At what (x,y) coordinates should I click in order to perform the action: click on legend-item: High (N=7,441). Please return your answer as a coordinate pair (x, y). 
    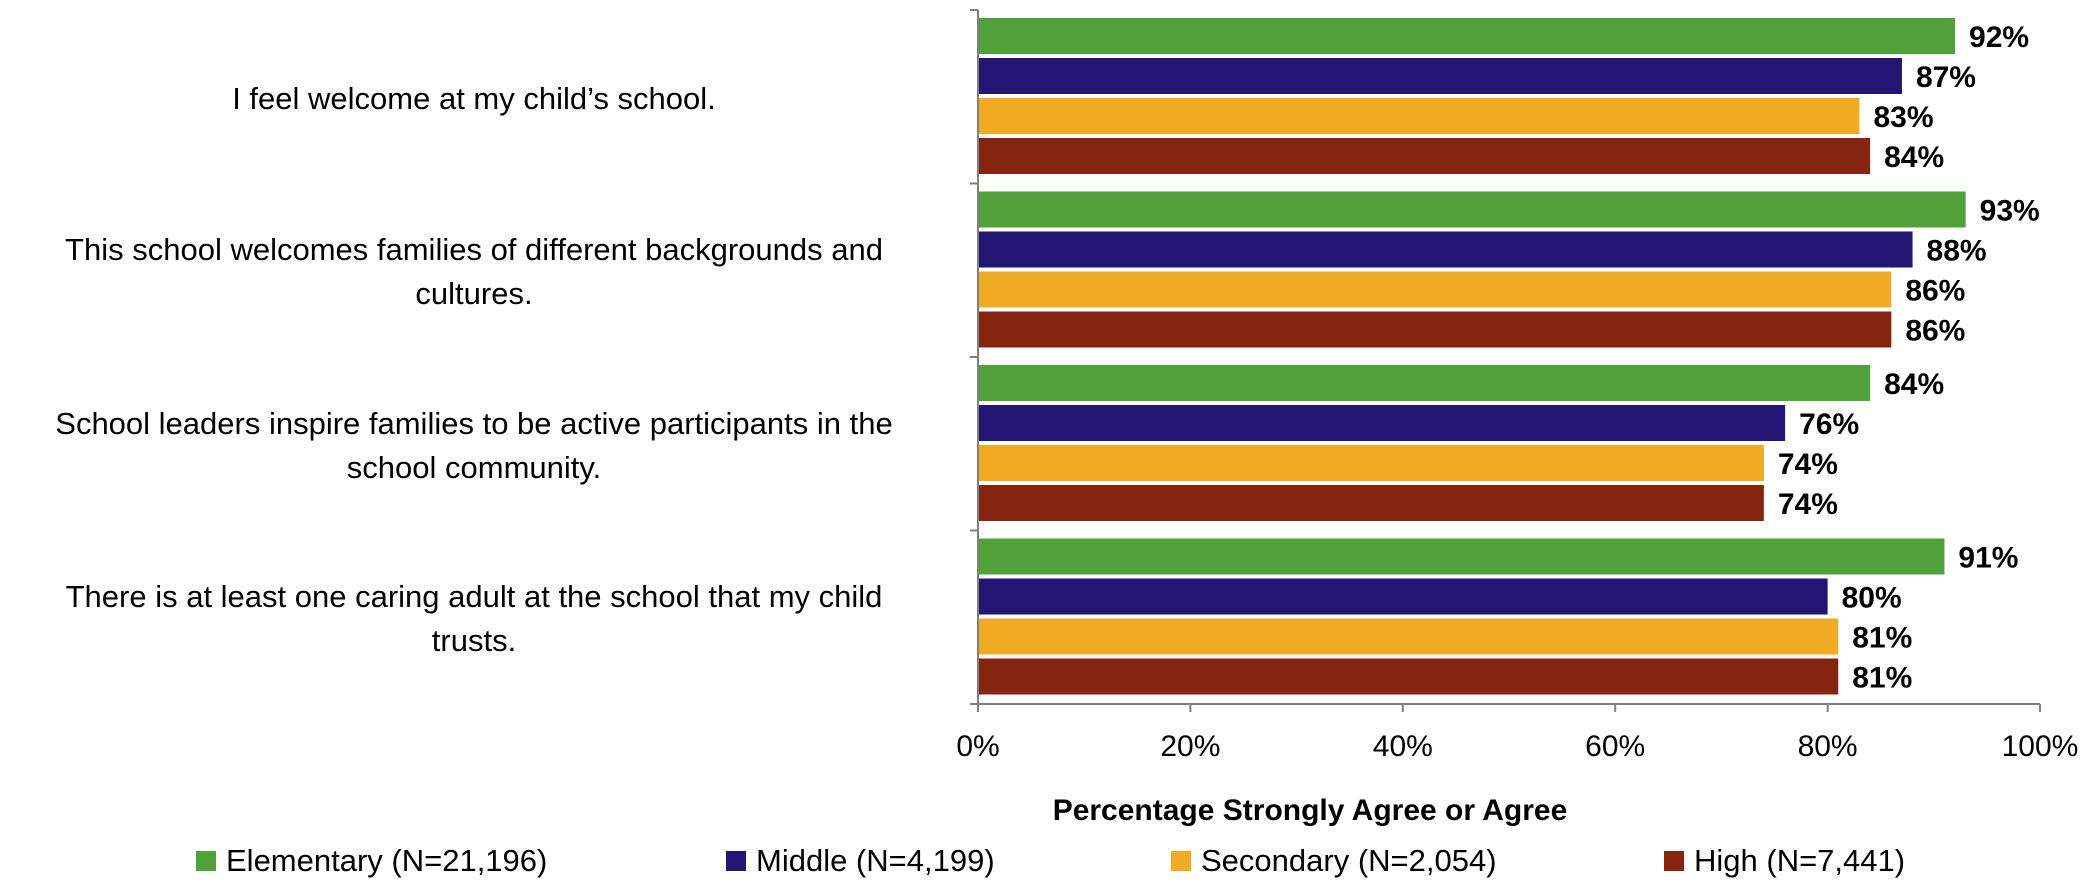
    Looking at the image, I should click on (1784, 861).